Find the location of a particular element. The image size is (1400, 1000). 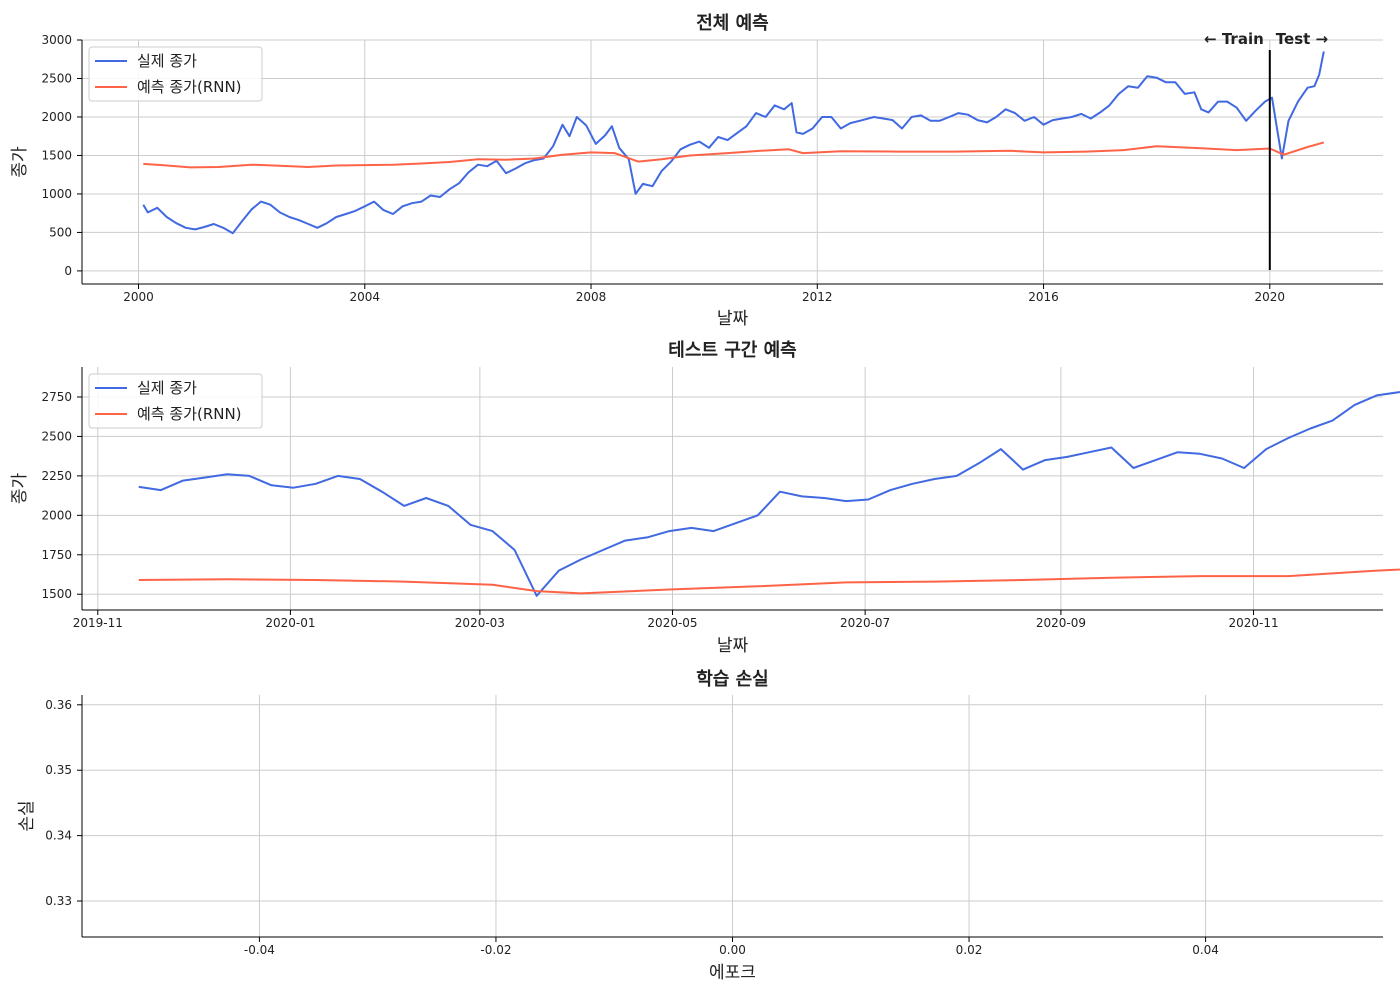

y-tick-label: 1750 is located at coordinates (56, 555).